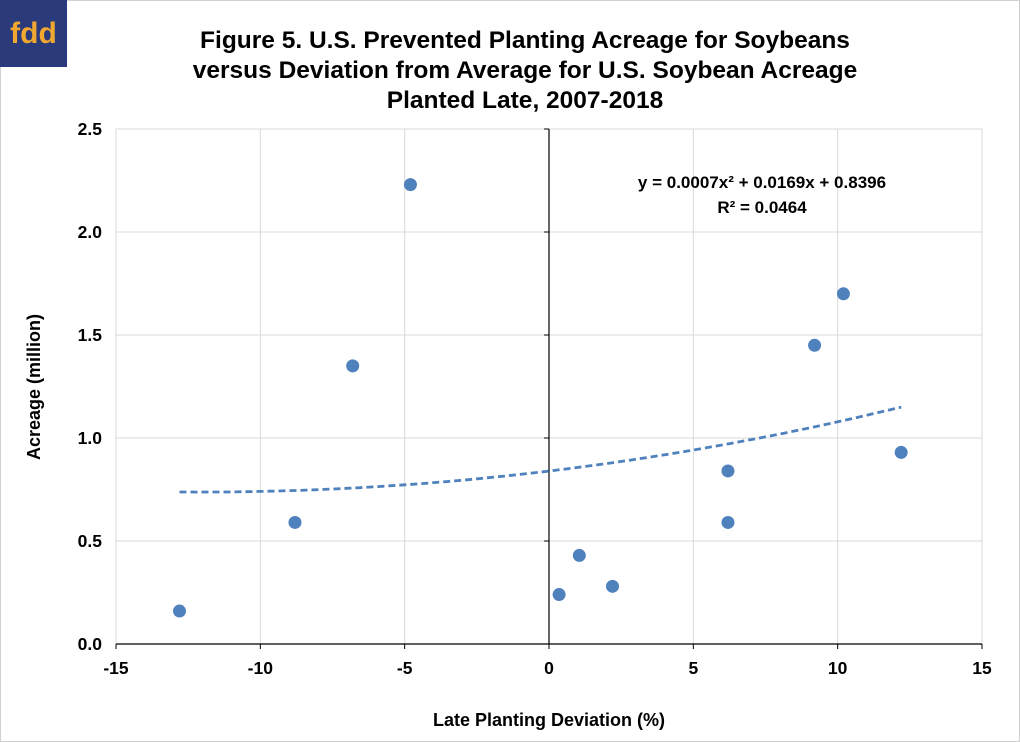  I want to click on trendline-group, so click(540, 449).